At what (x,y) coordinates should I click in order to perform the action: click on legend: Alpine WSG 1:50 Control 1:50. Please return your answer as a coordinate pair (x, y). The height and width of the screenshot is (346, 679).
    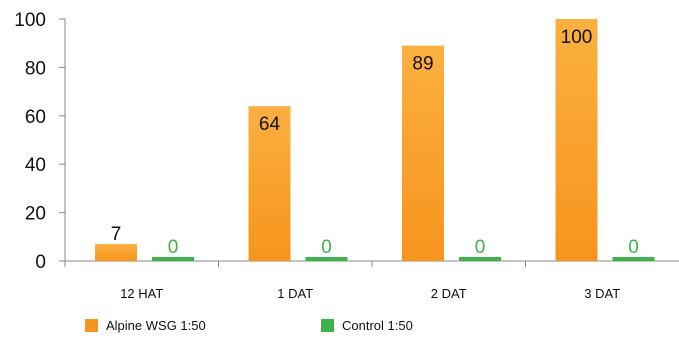
    Looking at the image, I should click on (339, 329).